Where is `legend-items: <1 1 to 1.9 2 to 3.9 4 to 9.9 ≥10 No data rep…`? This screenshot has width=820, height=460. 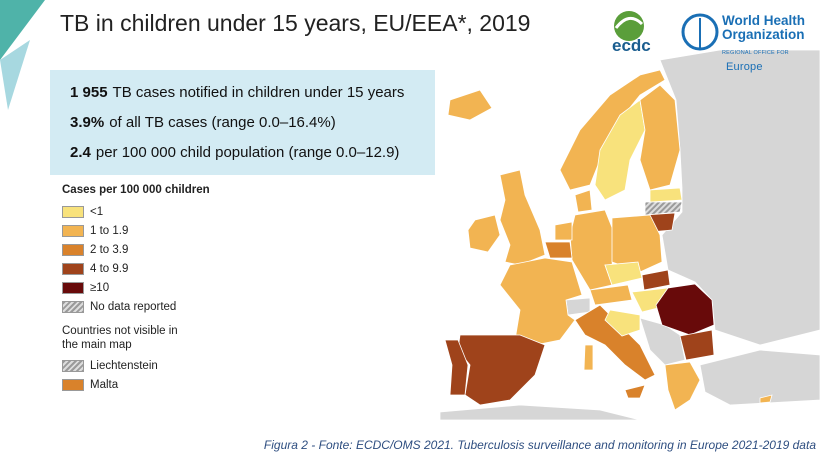
legend-items: <1 1 to 1.9 2 to 3.9 4 to 9.9 ≥10 No data rep… is located at coordinates (136, 259).